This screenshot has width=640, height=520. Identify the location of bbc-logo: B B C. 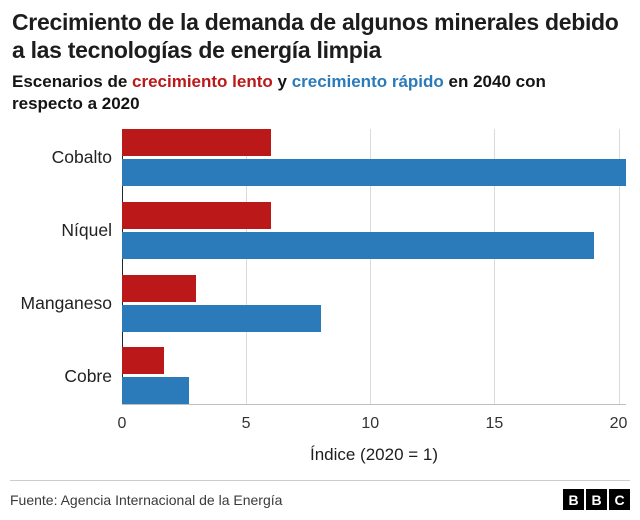
(596, 499).